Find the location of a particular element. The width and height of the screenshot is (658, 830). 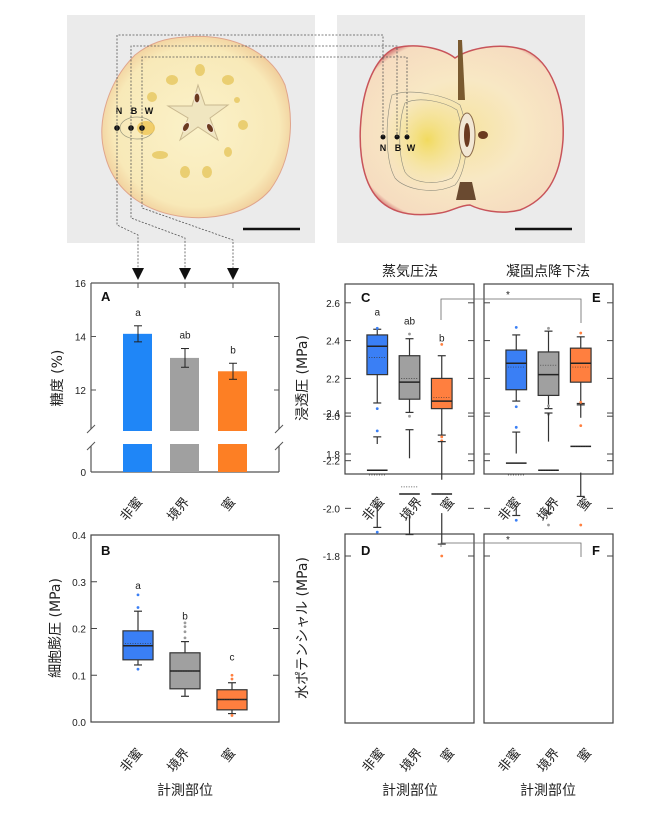

apple-longitudinal-photo: N B W is located at coordinates (461, 129).